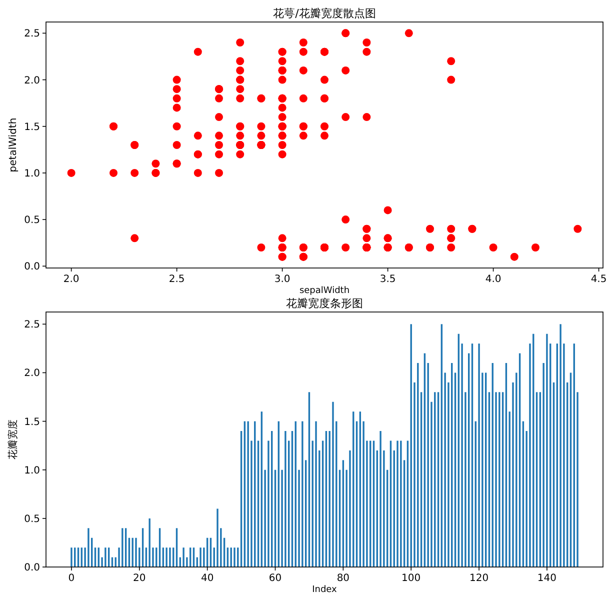 The image size is (611, 600). What do you see at coordinates (207, 578) in the screenshot?
I see `x-tick-label: 40` at bounding box center [207, 578].